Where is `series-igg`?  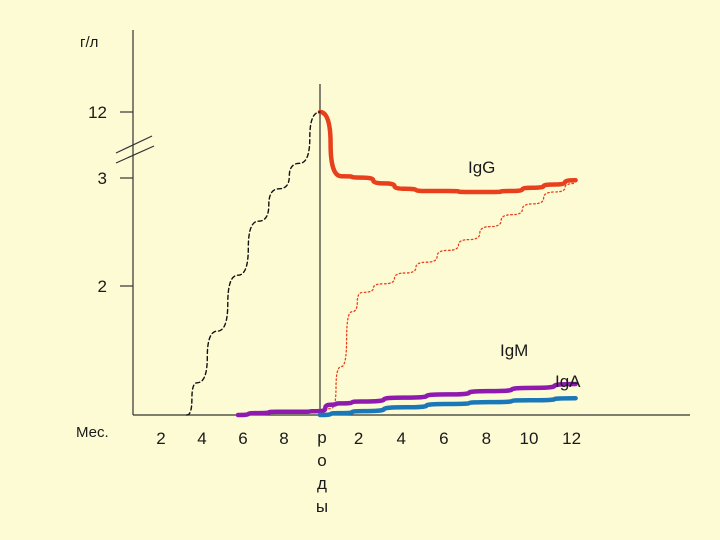 series-igg is located at coordinates (447, 152).